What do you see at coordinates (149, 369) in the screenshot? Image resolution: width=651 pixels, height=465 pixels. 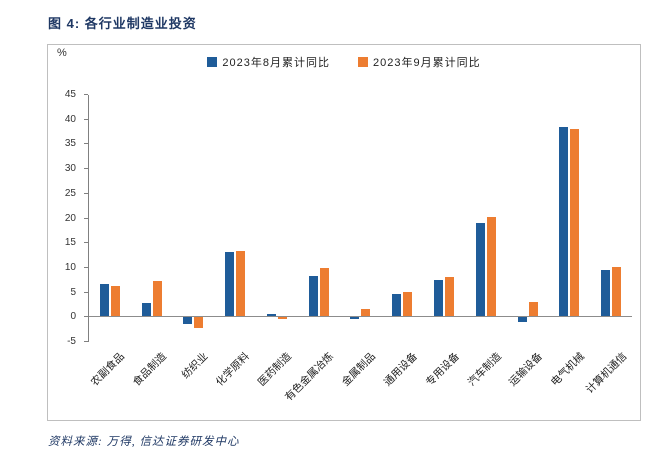 I see `x-tick-label: 食品制造` at bounding box center [149, 369].